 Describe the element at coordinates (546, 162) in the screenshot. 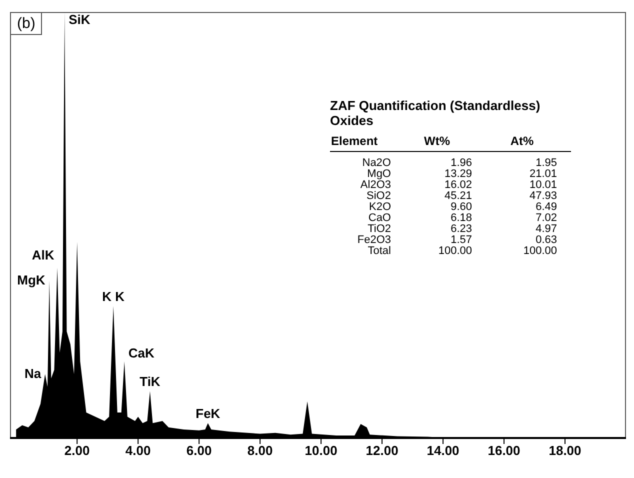

I see `annotation: 1.95` at that location.